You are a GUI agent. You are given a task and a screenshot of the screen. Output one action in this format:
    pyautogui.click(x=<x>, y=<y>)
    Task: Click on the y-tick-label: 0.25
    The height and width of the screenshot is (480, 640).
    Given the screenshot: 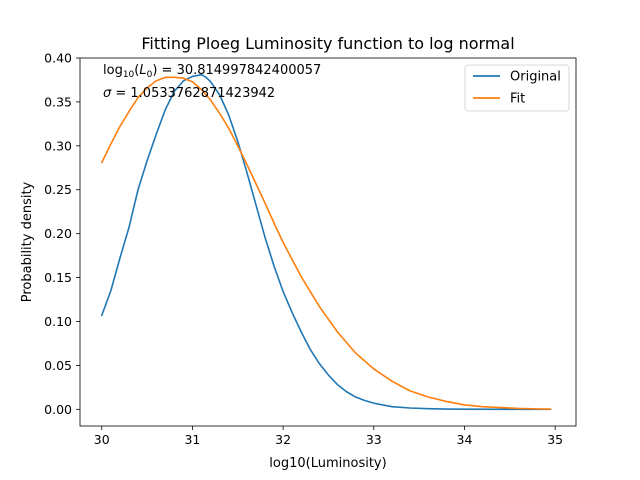 What is the action you would take?
    pyautogui.click(x=58, y=189)
    